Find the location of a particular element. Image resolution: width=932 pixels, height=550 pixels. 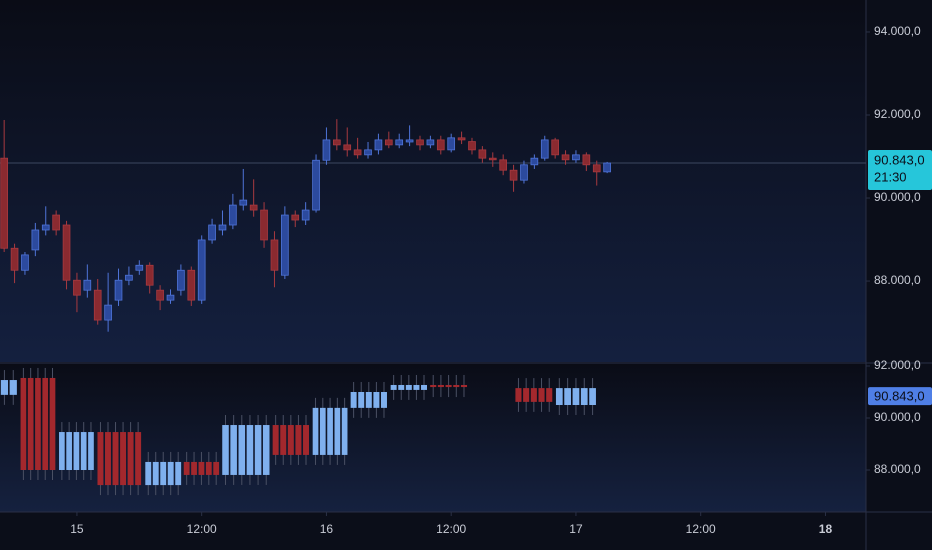

x-tick-label: 18 is located at coordinates (826, 529).